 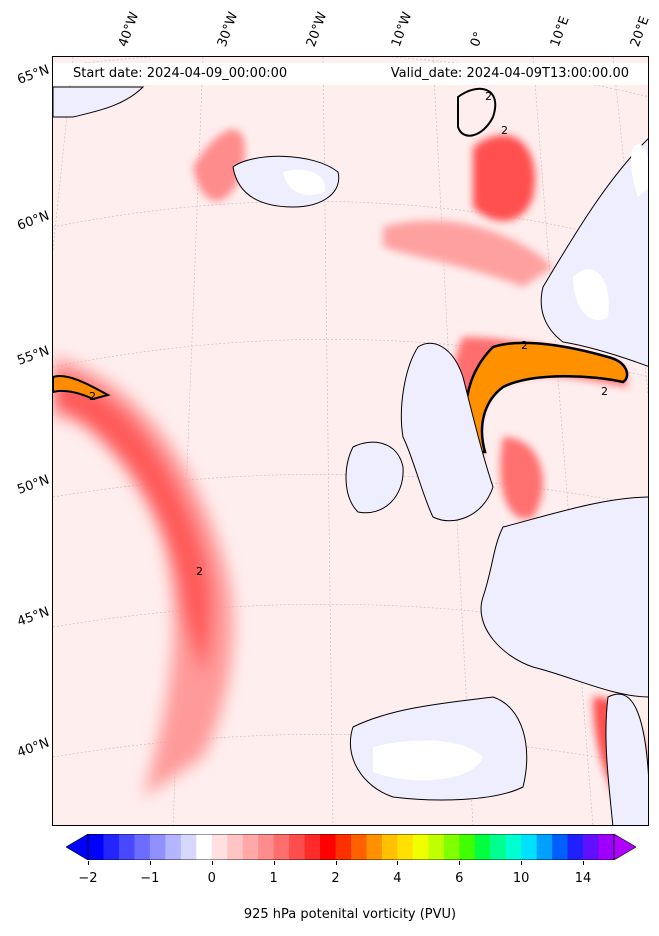 I want to click on colorbar-outline, so click(x=351, y=847).